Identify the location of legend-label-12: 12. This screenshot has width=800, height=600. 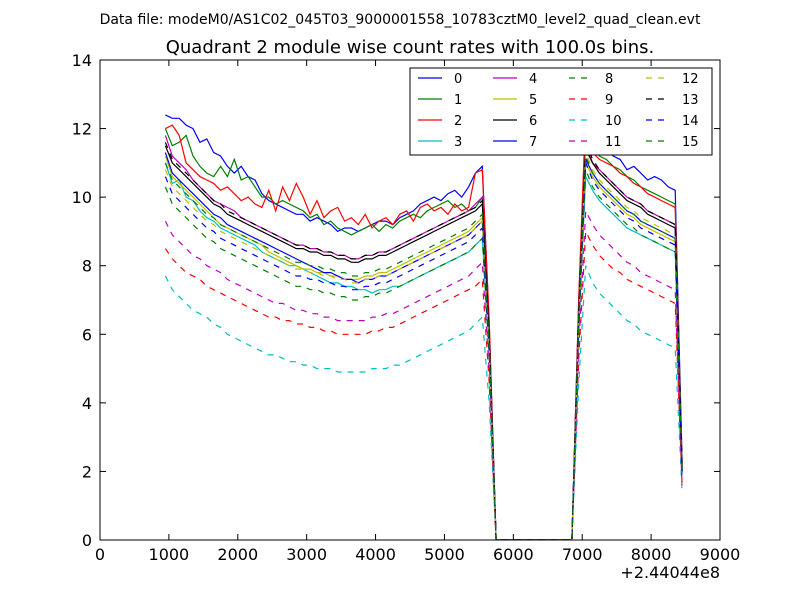
(690, 79).